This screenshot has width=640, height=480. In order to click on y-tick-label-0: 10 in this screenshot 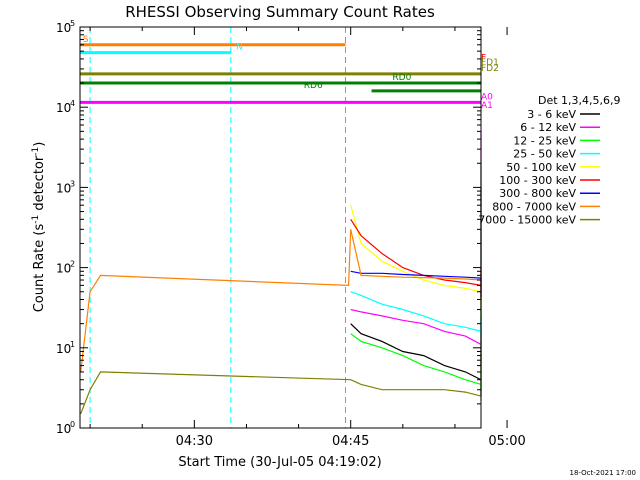, I will do `click(63, 429)`.